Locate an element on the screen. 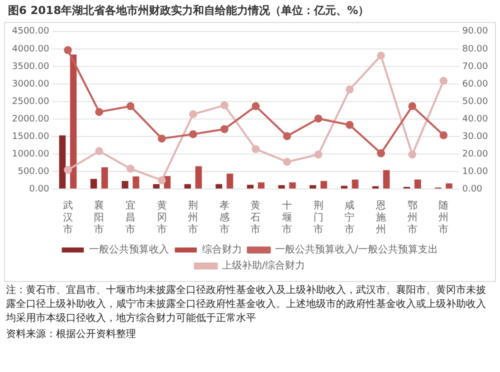 The height and width of the screenshot is (372, 500). text: 资料来源：根据公开资料整理 is located at coordinates (71, 335).